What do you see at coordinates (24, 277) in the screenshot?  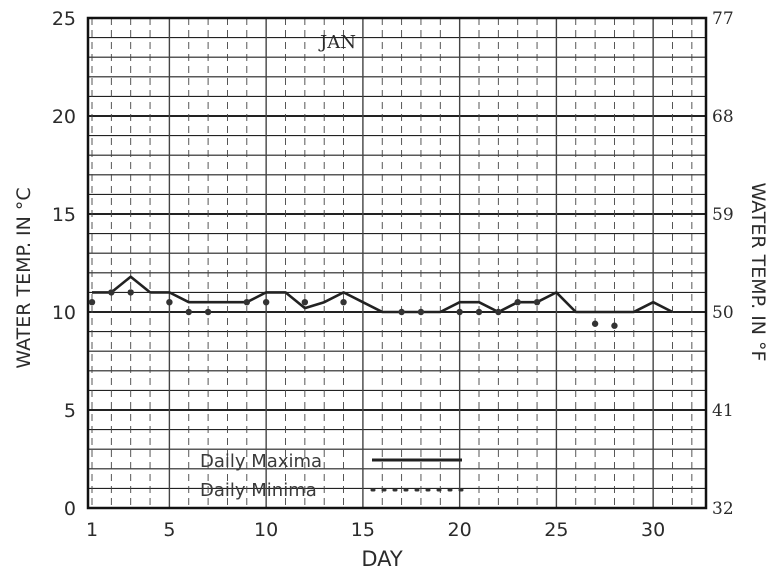 I see `y-axis-label-left: WATER TEMP. IN °C` at bounding box center [24, 277].